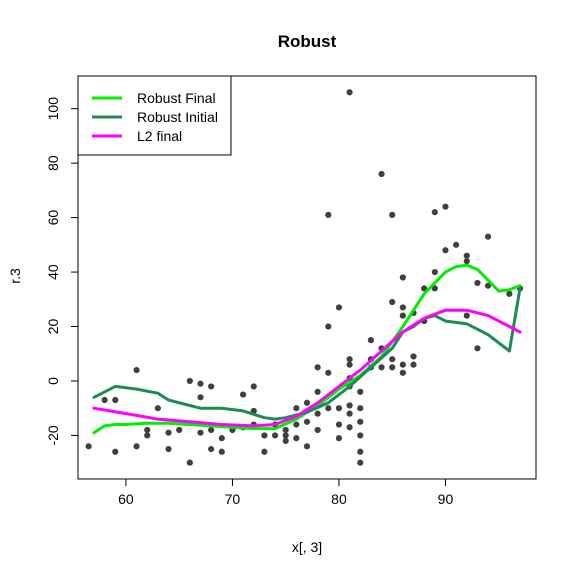  Describe the element at coordinates (176, 98) in the screenshot. I see `legend-label: Robust Final` at that location.